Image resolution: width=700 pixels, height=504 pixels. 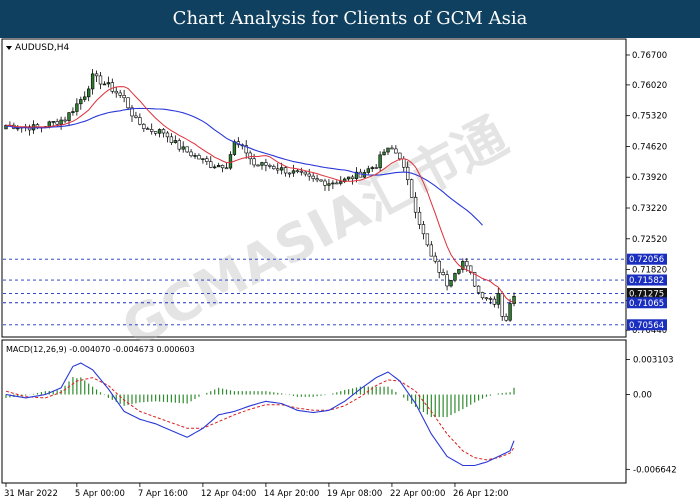 I want to click on price-tick-label: 0.72520, so click(x=649, y=240).